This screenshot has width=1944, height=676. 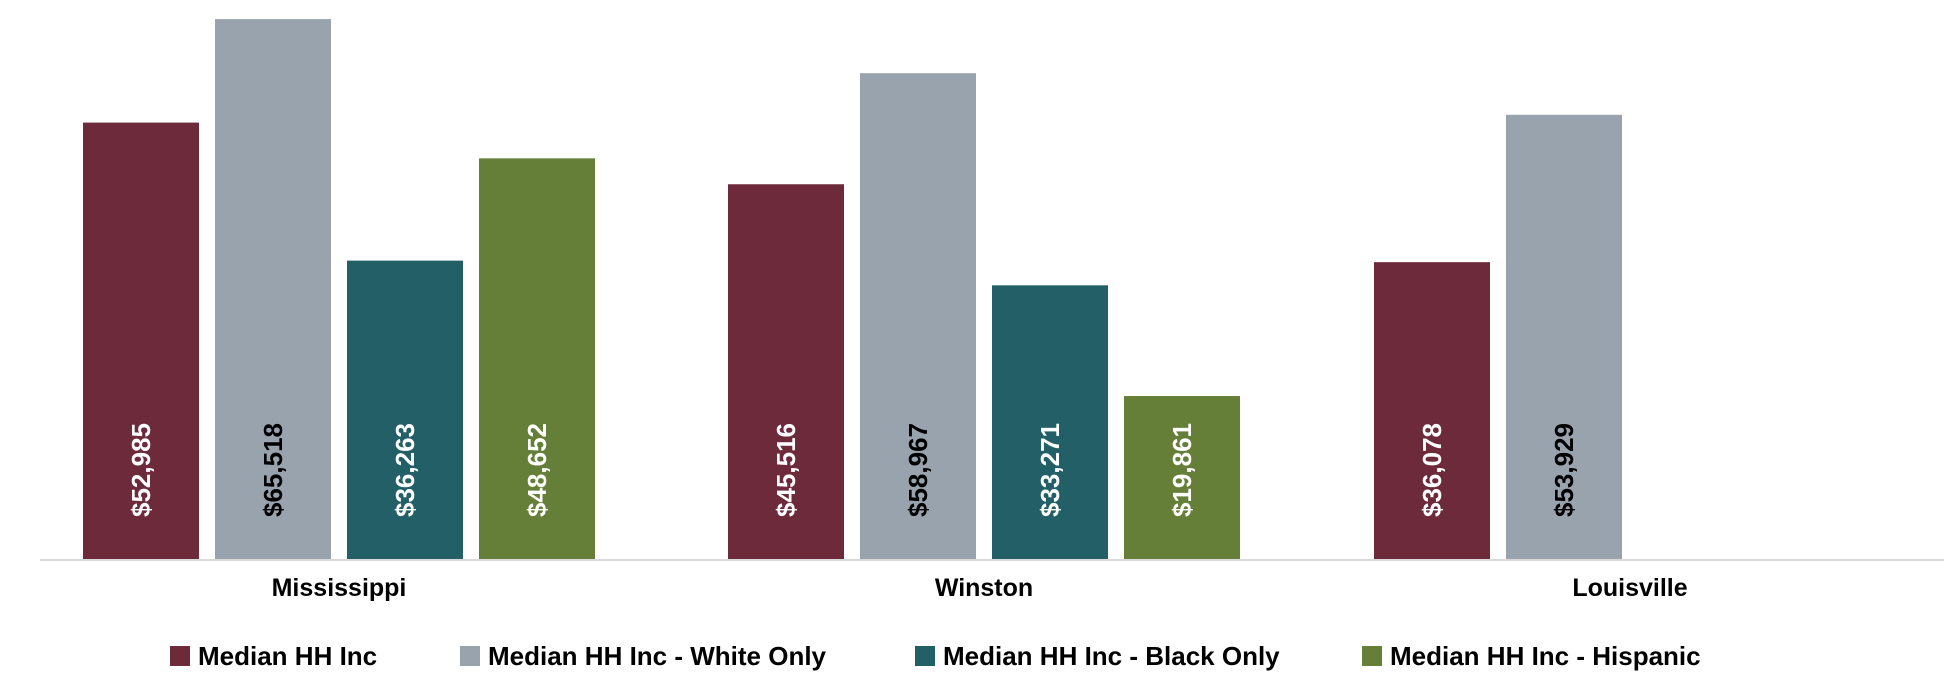 I want to click on legend-item-median-hh-inc: Median HH Inc, so click(x=273, y=656).